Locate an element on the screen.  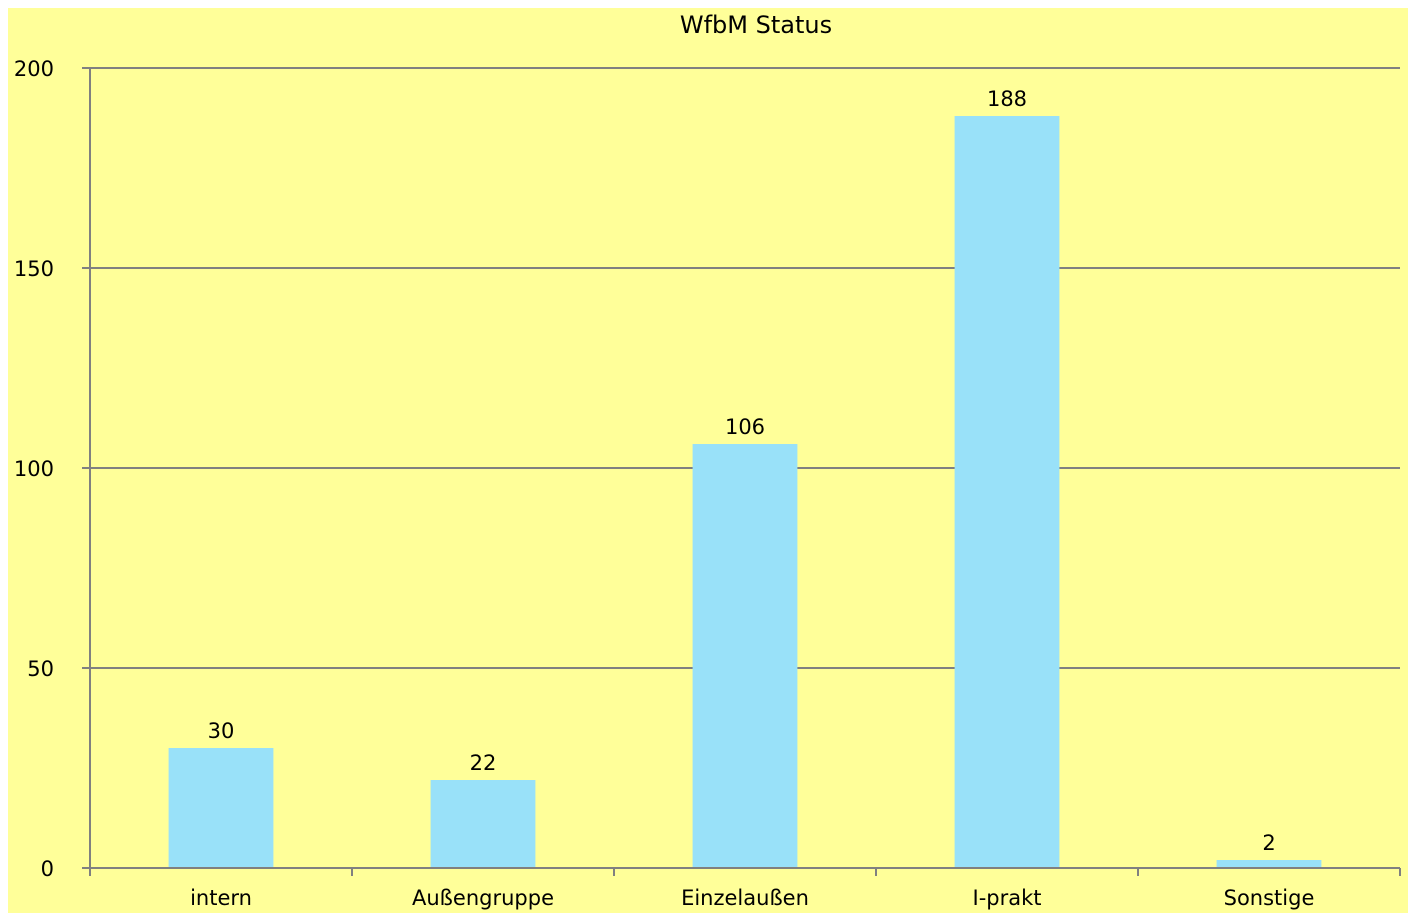
x-tick-label: intern is located at coordinates (221, 898).